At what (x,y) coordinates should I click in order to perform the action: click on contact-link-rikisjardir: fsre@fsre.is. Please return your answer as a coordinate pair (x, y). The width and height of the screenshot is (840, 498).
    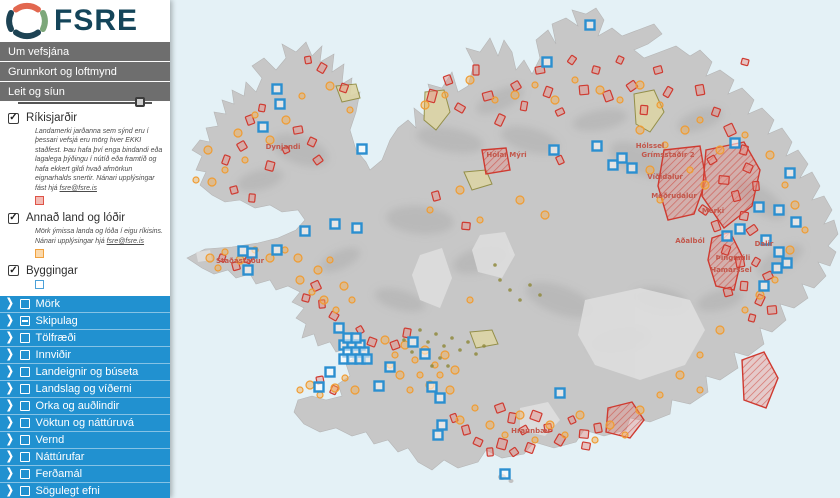
    Looking at the image, I should click on (78, 188).